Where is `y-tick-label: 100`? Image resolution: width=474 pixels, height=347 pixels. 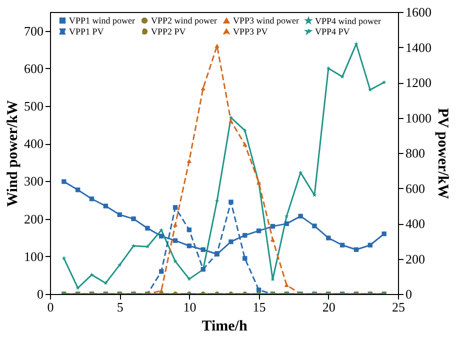 y-tick-label: 100 is located at coordinates (34, 256).